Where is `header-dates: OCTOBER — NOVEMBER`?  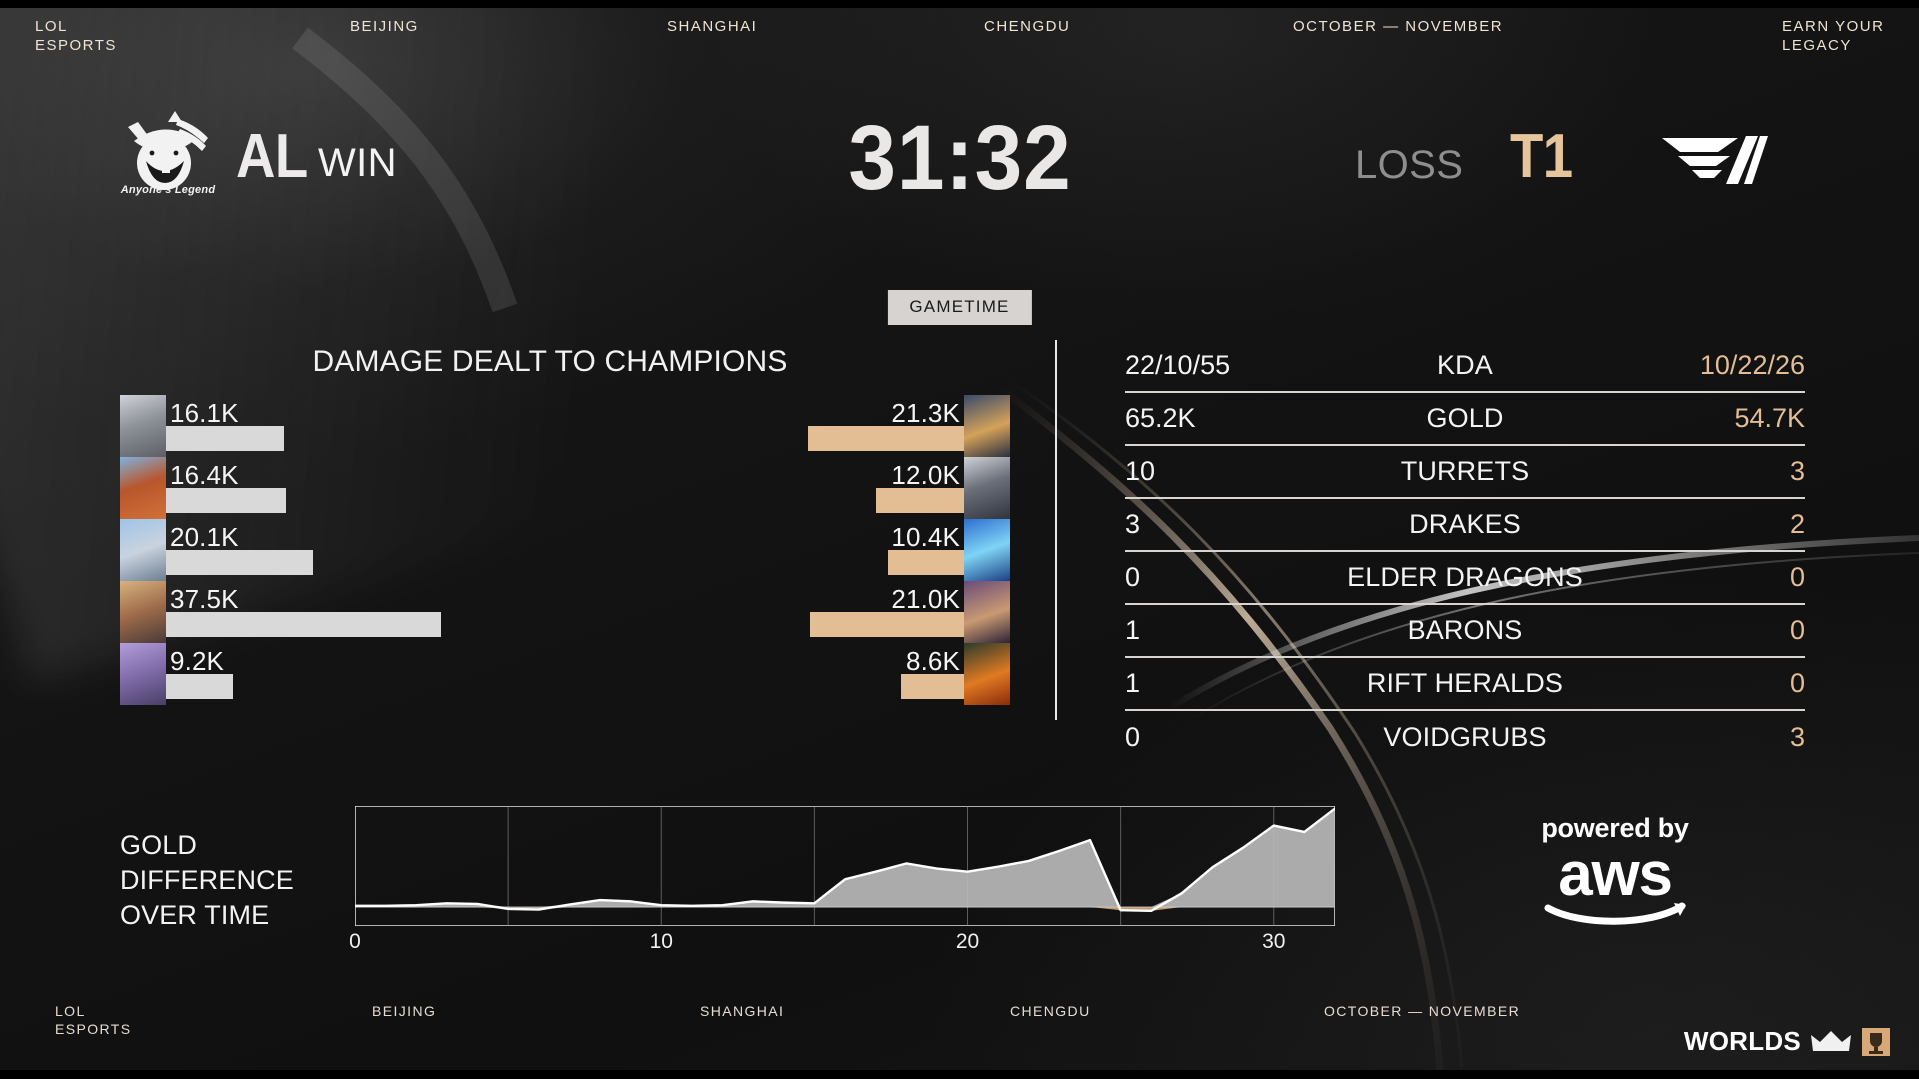
header-dates: OCTOBER — NOVEMBER is located at coordinates (1398, 26).